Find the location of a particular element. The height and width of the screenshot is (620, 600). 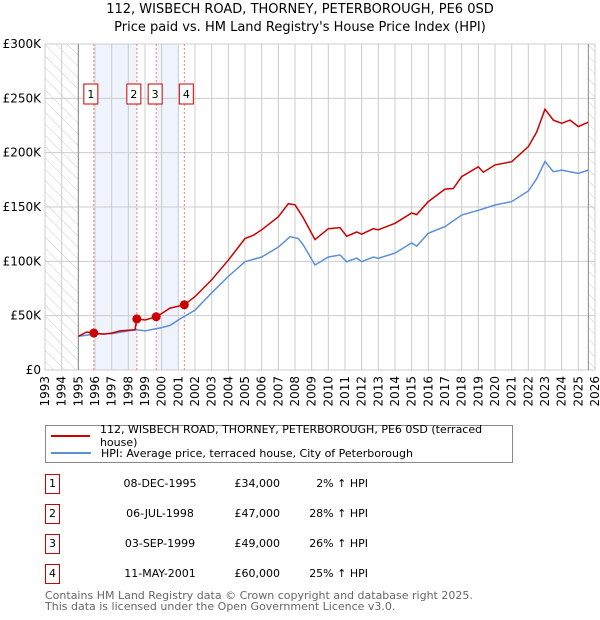

x-tick-label: 1995 is located at coordinates (78, 391).